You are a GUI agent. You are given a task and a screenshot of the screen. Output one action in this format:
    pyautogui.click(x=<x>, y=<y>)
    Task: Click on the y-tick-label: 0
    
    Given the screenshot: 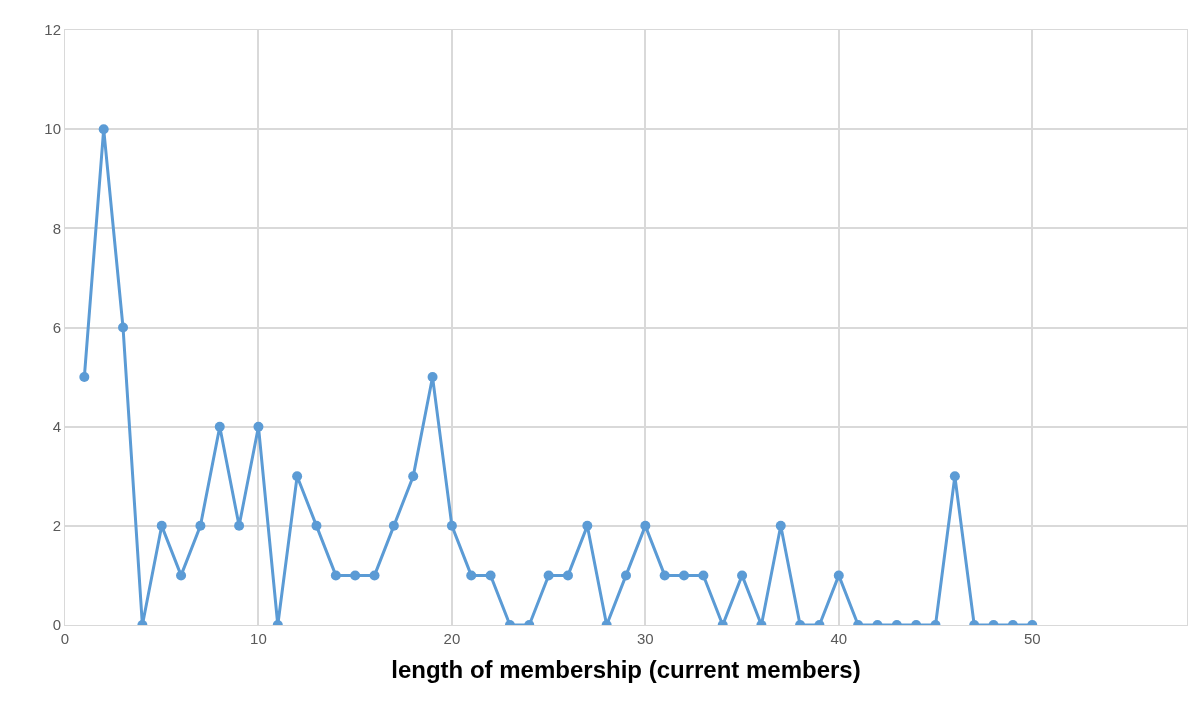 What is the action you would take?
    pyautogui.click(x=56, y=625)
    